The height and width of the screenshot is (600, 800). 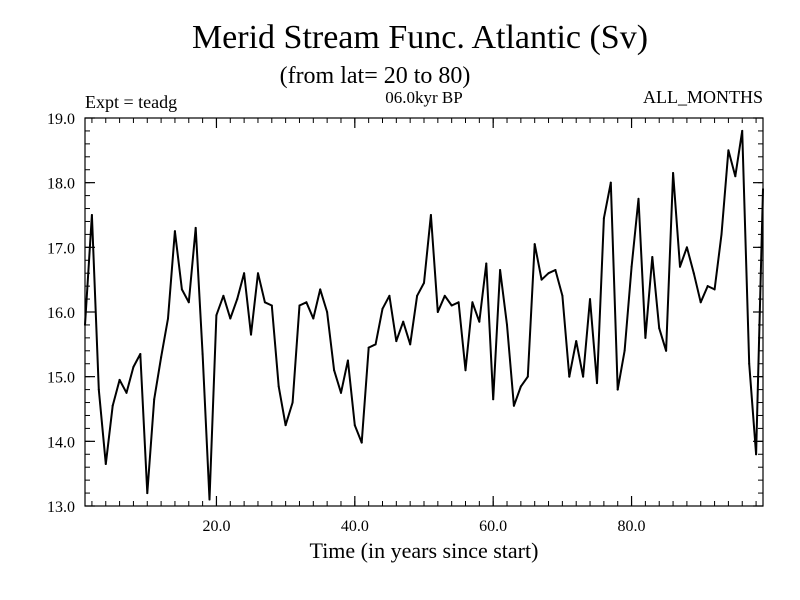 What do you see at coordinates (420, 37) in the screenshot?
I see `chart-title: Merid Stream Func. Atlantic (Sv)` at bounding box center [420, 37].